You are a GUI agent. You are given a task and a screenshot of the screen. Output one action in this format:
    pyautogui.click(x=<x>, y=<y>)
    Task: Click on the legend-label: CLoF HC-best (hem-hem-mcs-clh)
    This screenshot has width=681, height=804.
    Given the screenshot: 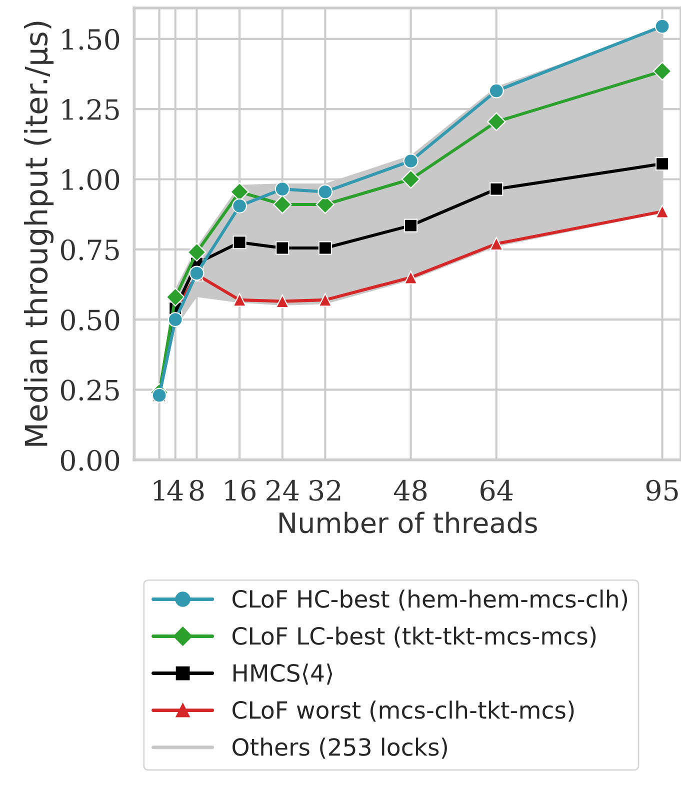 What is the action you would take?
    pyautogui.click(x=430, y=600)
    